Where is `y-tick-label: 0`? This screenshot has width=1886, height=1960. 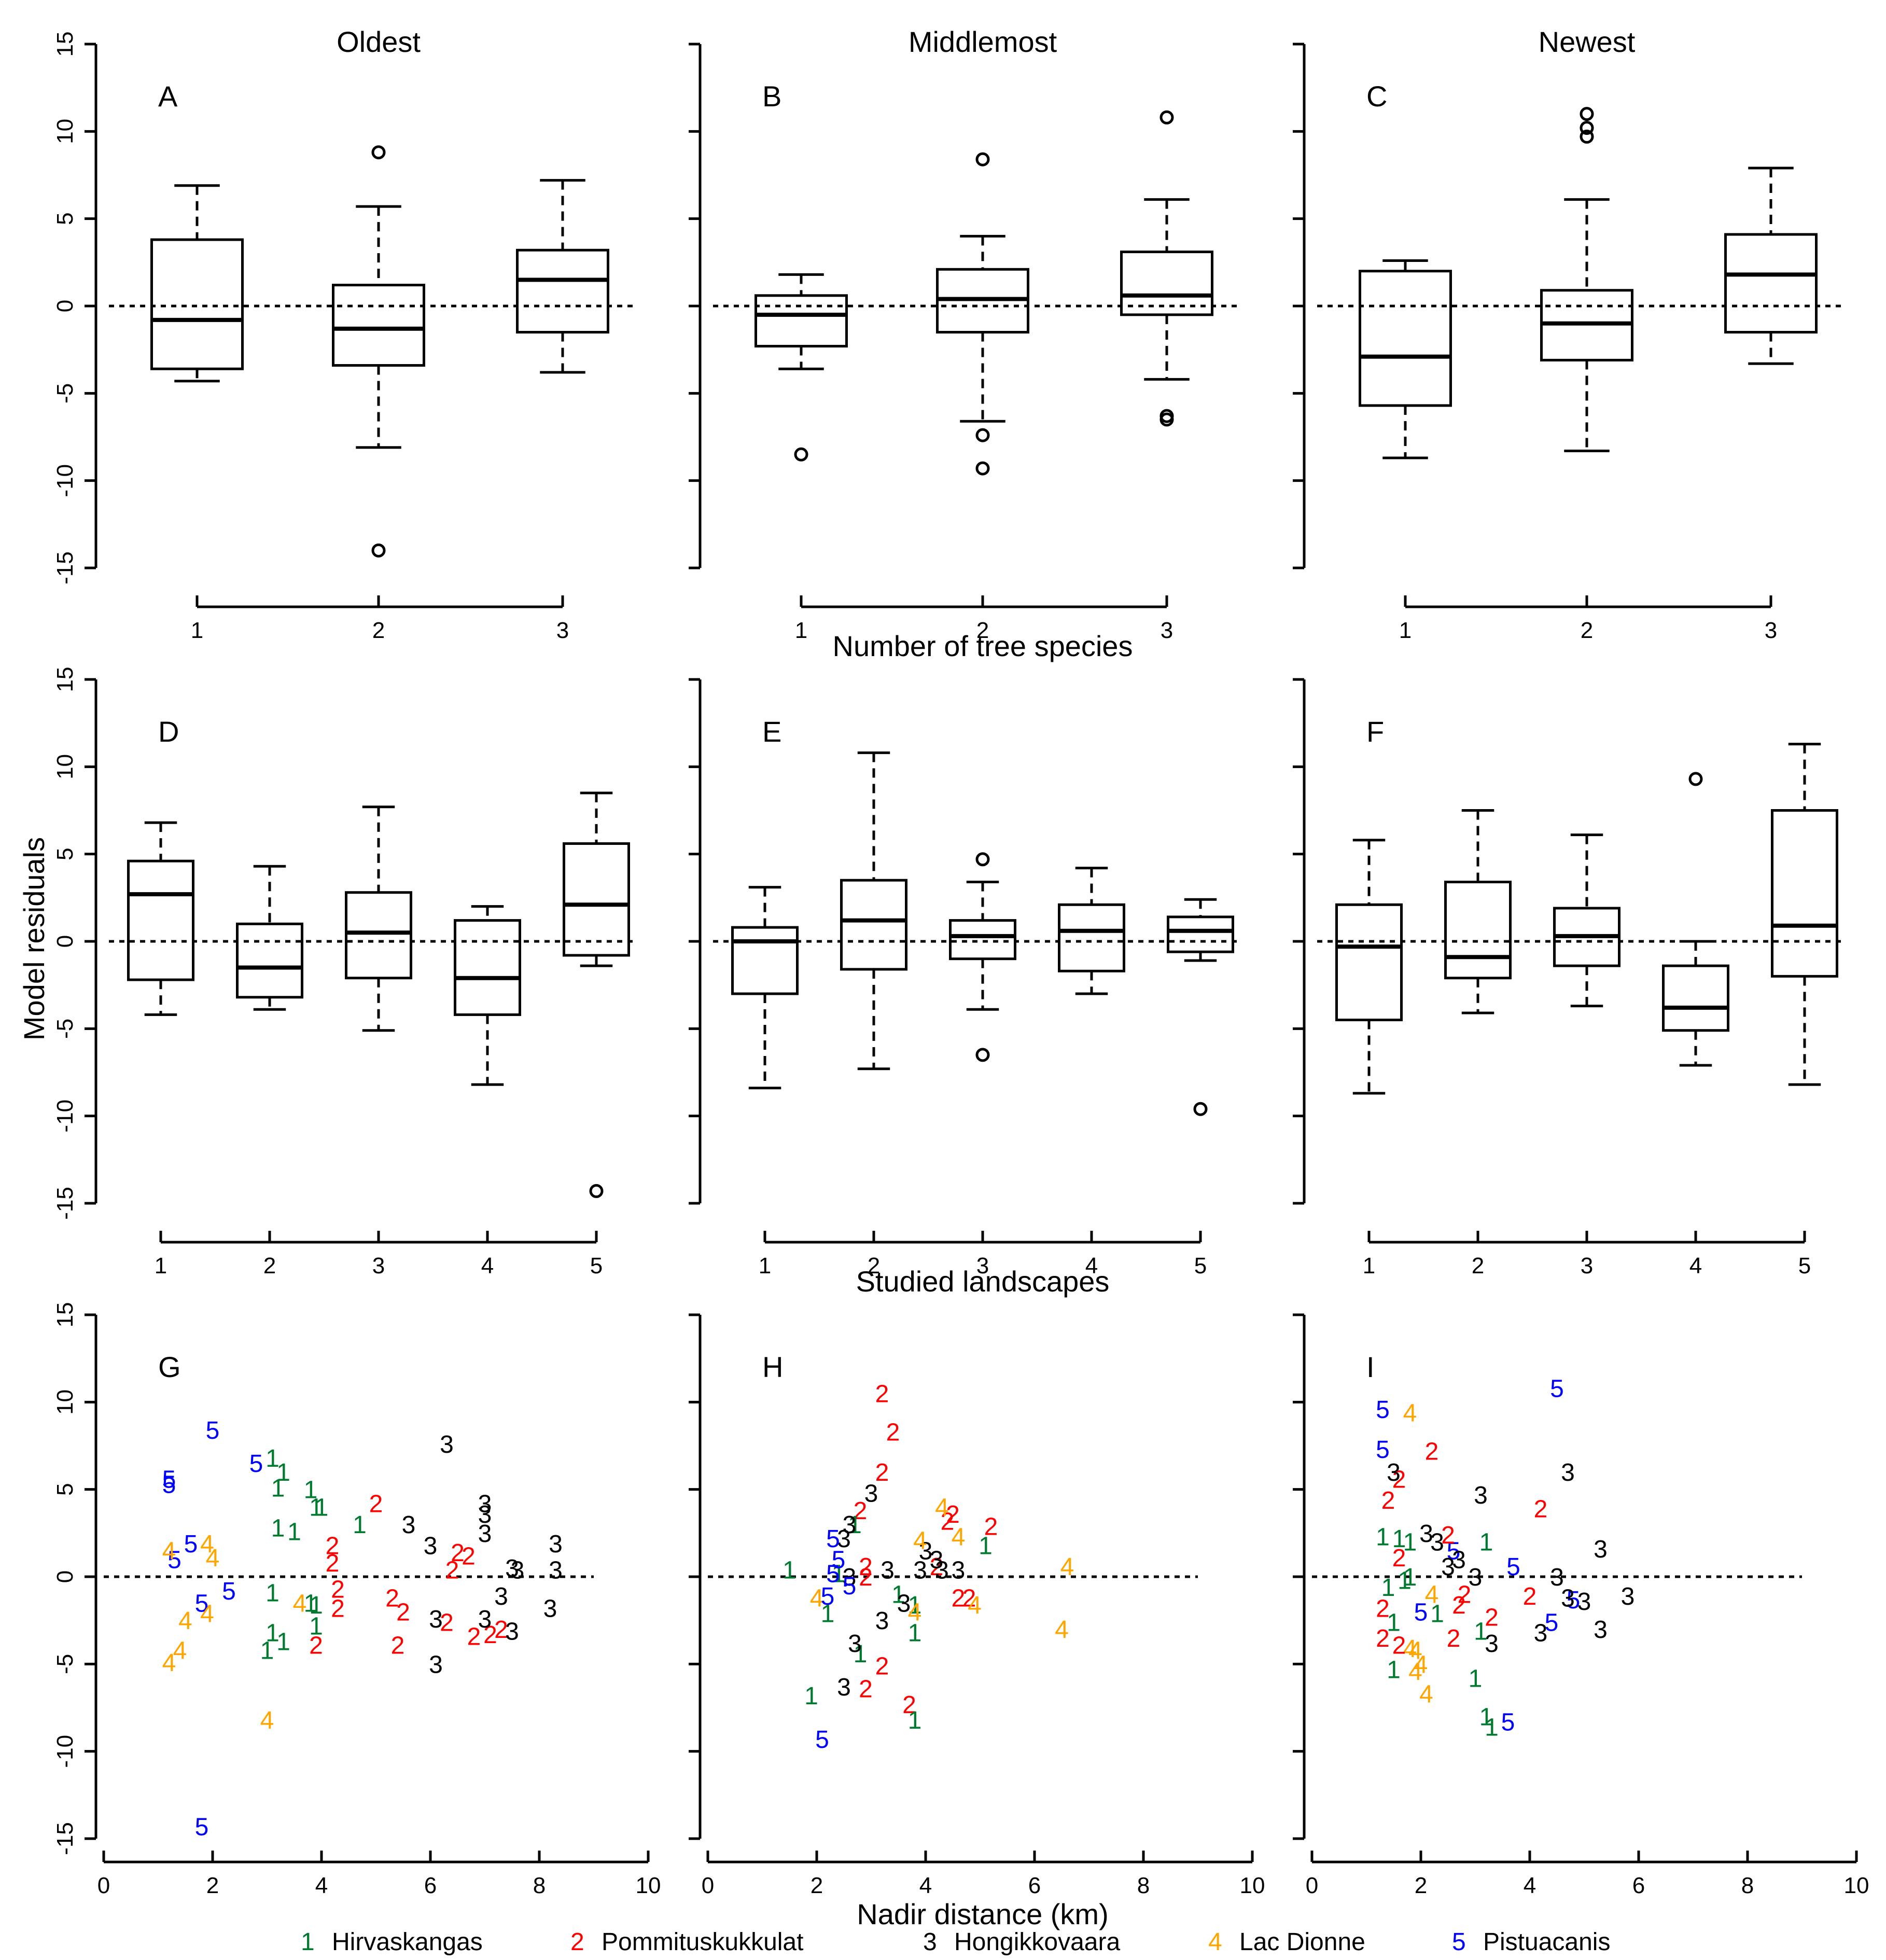 y-tick-label: 0 is located at coordinates (65, 1576).